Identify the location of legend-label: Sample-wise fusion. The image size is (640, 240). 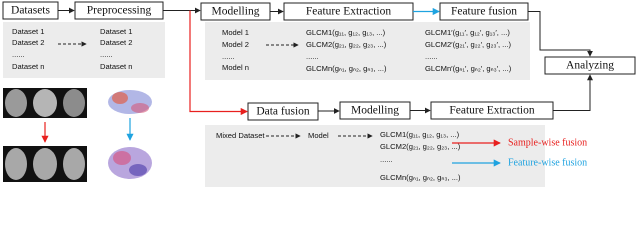
(547, 142).